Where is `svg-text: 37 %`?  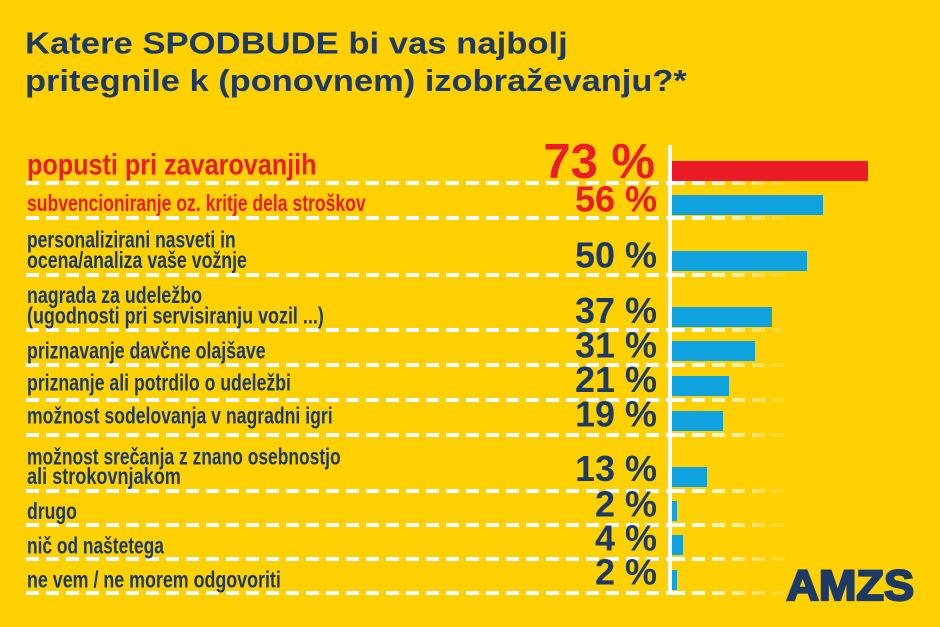
svg-text: 37 % is located at coordinates (616, 310).